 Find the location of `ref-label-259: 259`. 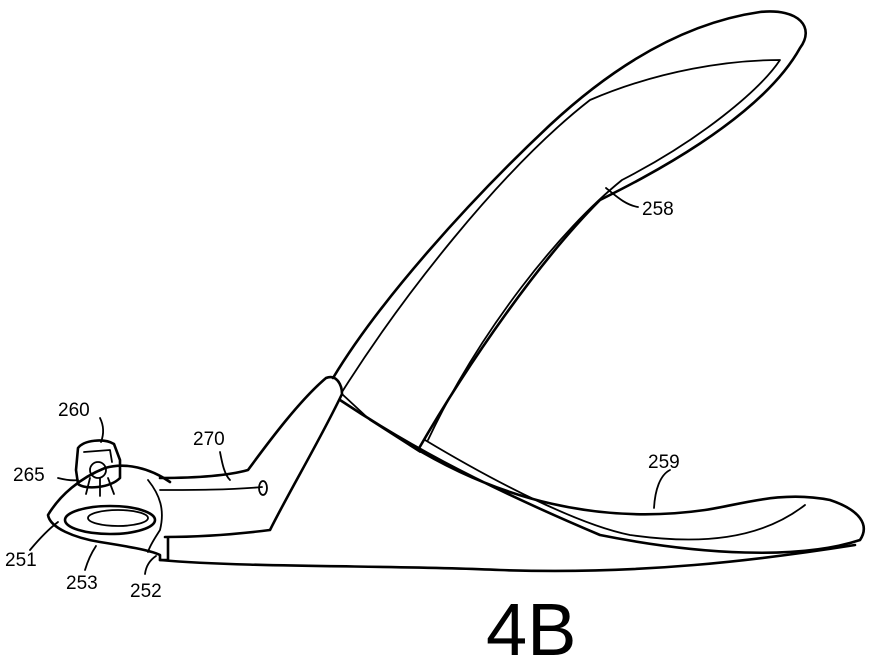

ref-label-259: 259 is located at coordinates (664, 462).